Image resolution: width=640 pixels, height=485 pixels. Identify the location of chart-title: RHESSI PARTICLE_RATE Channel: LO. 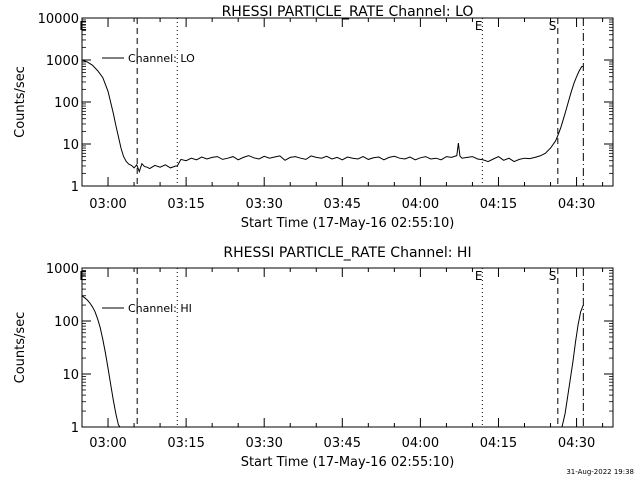
(348, 12).